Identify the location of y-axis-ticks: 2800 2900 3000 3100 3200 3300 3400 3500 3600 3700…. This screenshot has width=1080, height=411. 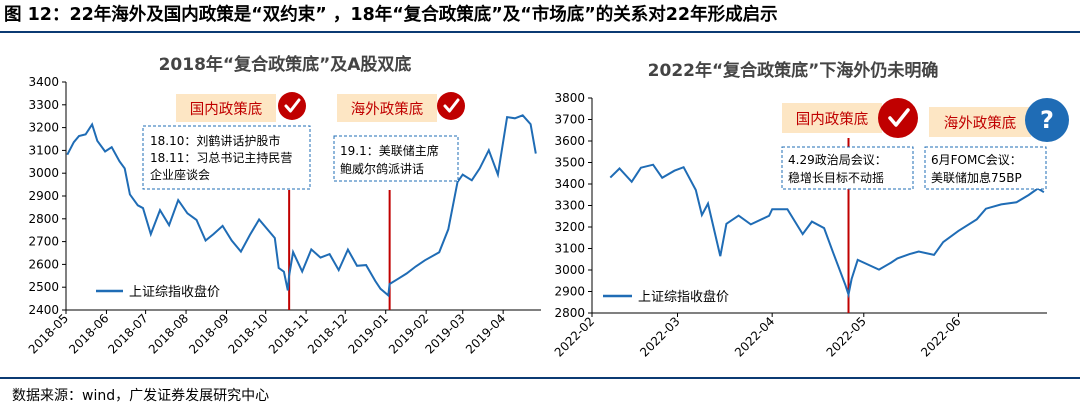
(573, 205).